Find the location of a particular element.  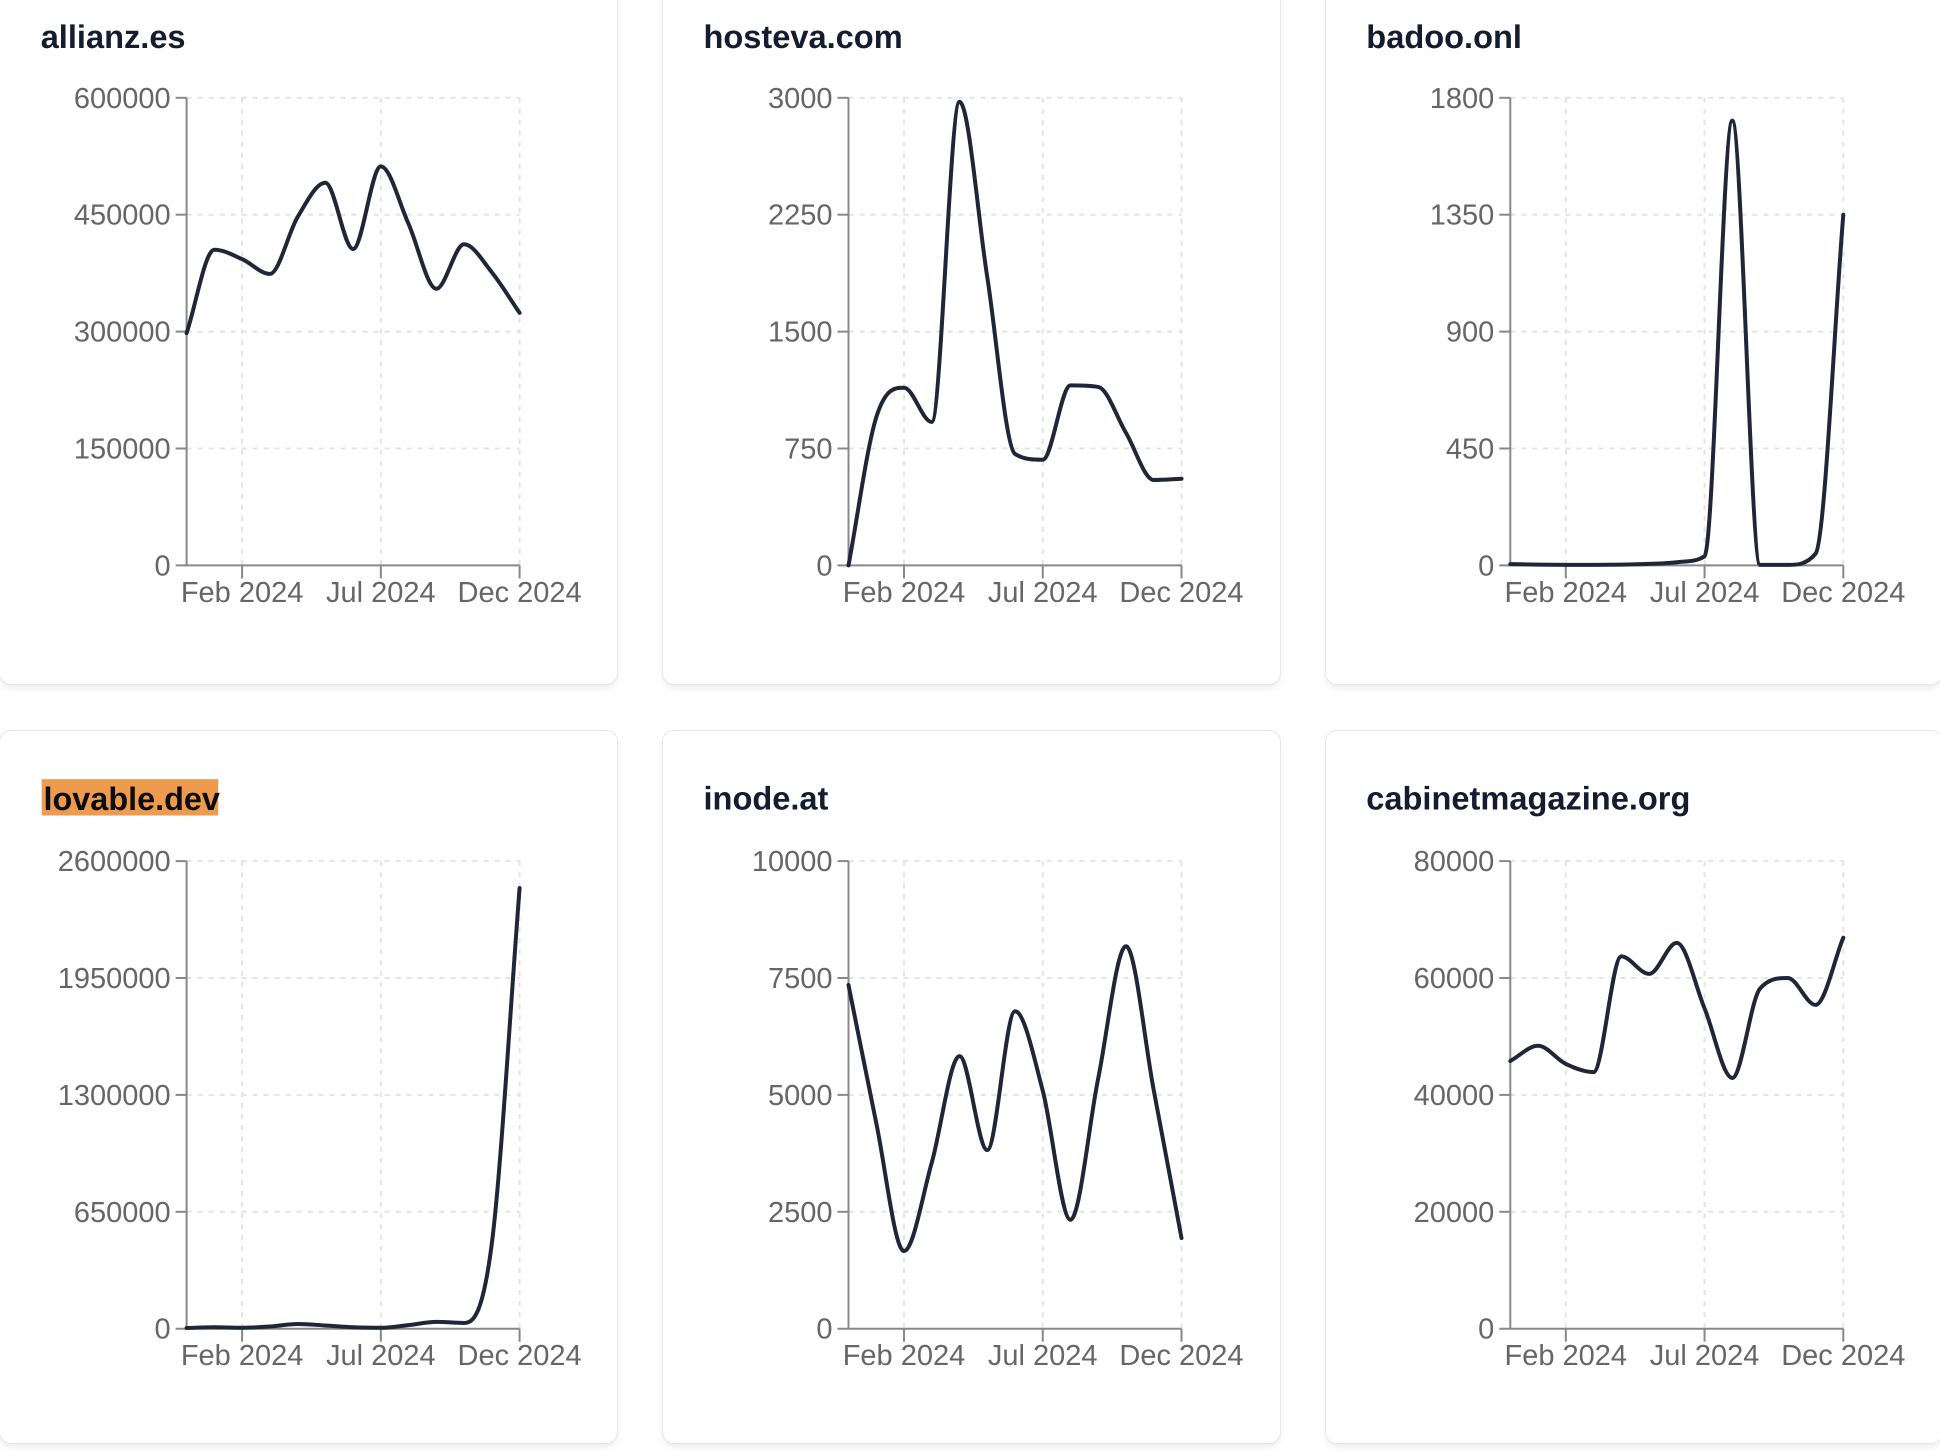

svg-text: 450 is located at coordinates (1470, 450).